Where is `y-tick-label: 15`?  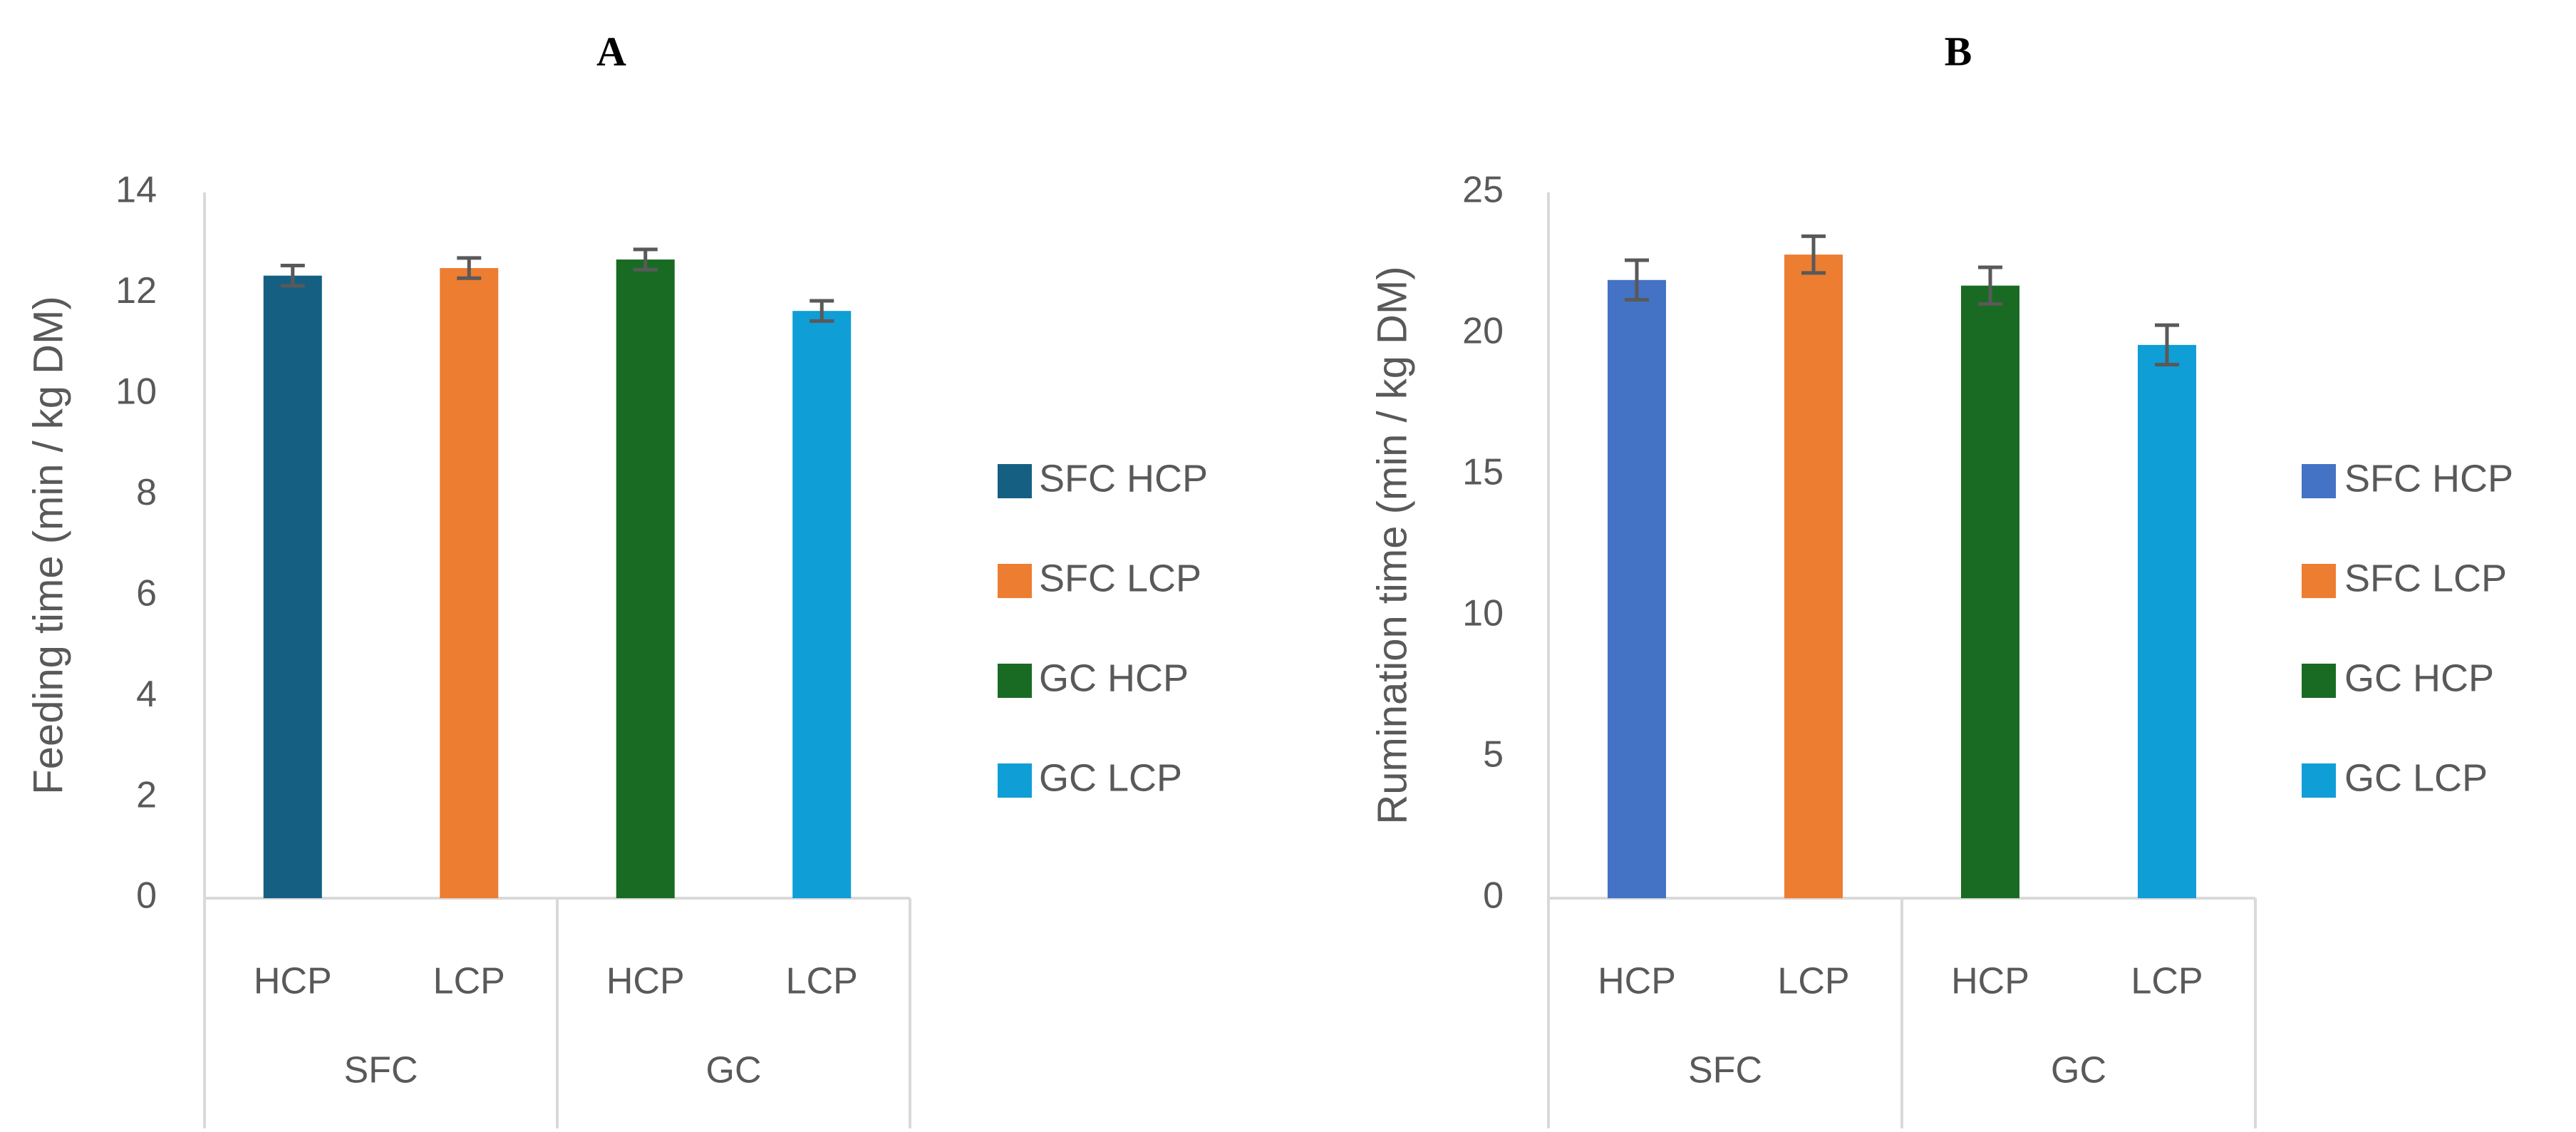 y-tick-label: 15 is located at coordinates (1483, 472).